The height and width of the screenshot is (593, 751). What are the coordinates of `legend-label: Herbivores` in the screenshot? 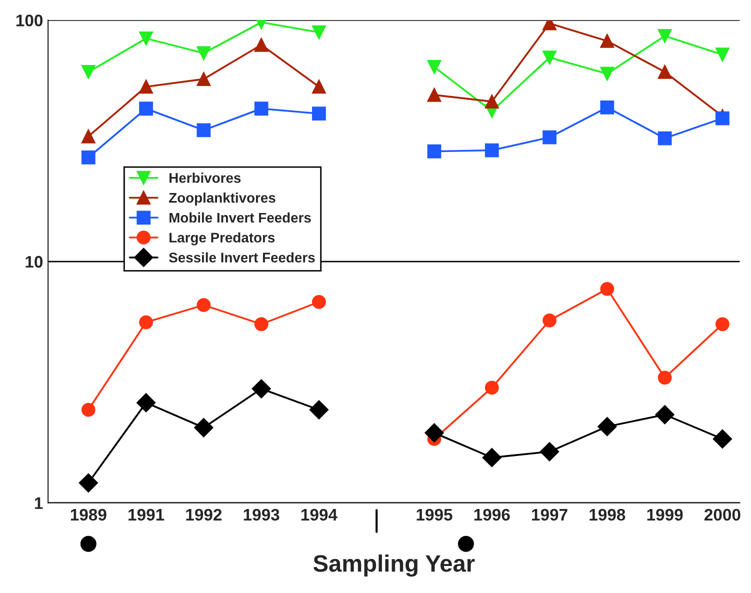 It's located at (205, 177).